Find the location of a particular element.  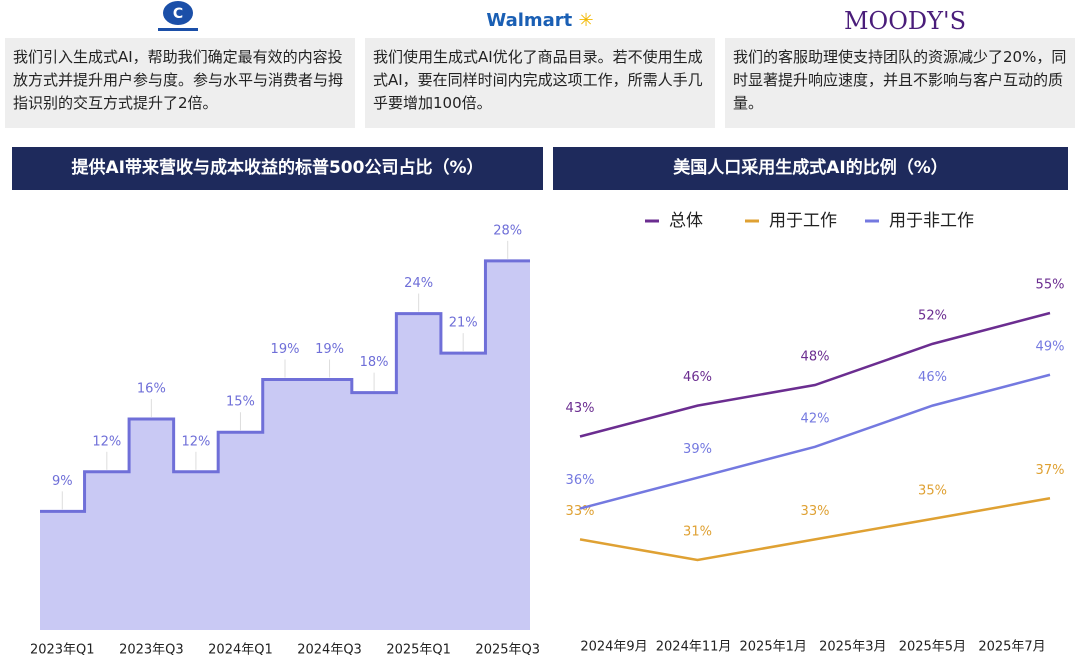

svg-text: C is located at coordinates (178, 14).